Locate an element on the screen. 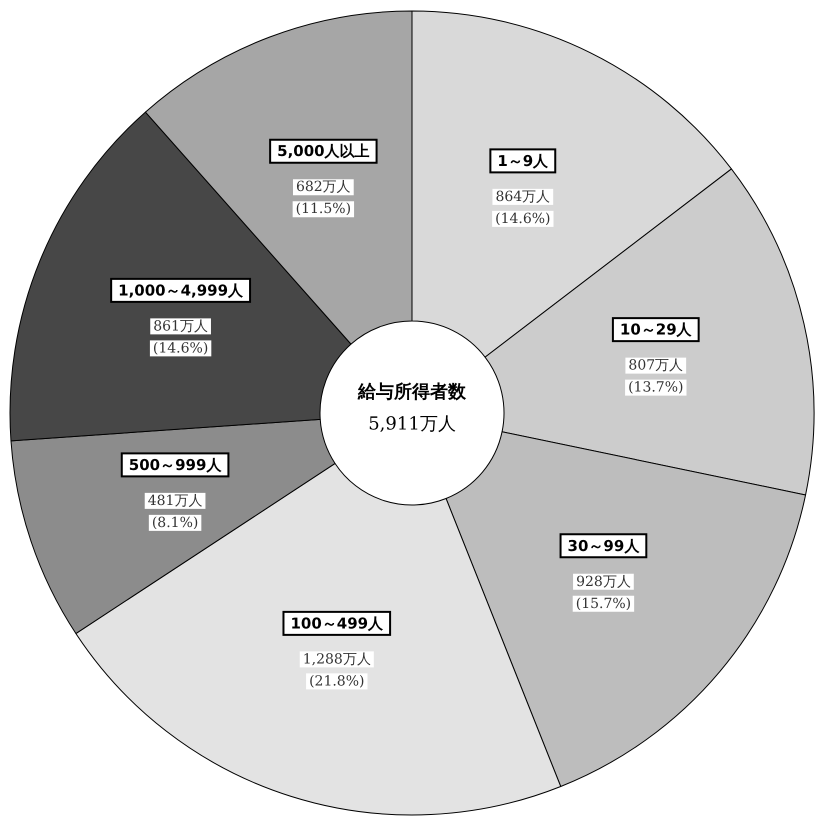 Image resolution: width=817 pixels, height=827 pixels. data-label: 682万人 (11.5%) is located at coordinates (324, 198).